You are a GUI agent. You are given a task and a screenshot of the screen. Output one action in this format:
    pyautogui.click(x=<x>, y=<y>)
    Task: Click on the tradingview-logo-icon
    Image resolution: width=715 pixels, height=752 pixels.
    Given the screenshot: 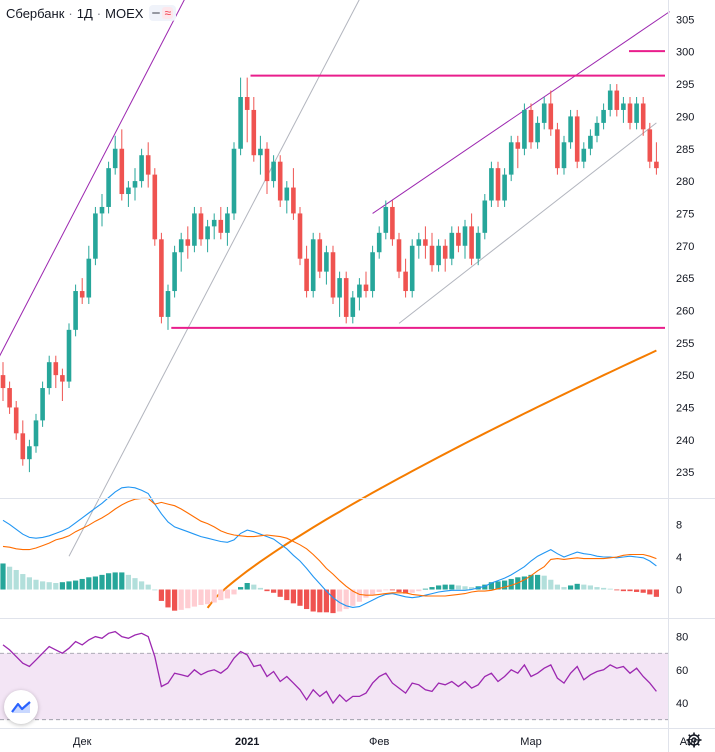 What is the action you would take?
    pyautogui.click(x=21, y=707)
    